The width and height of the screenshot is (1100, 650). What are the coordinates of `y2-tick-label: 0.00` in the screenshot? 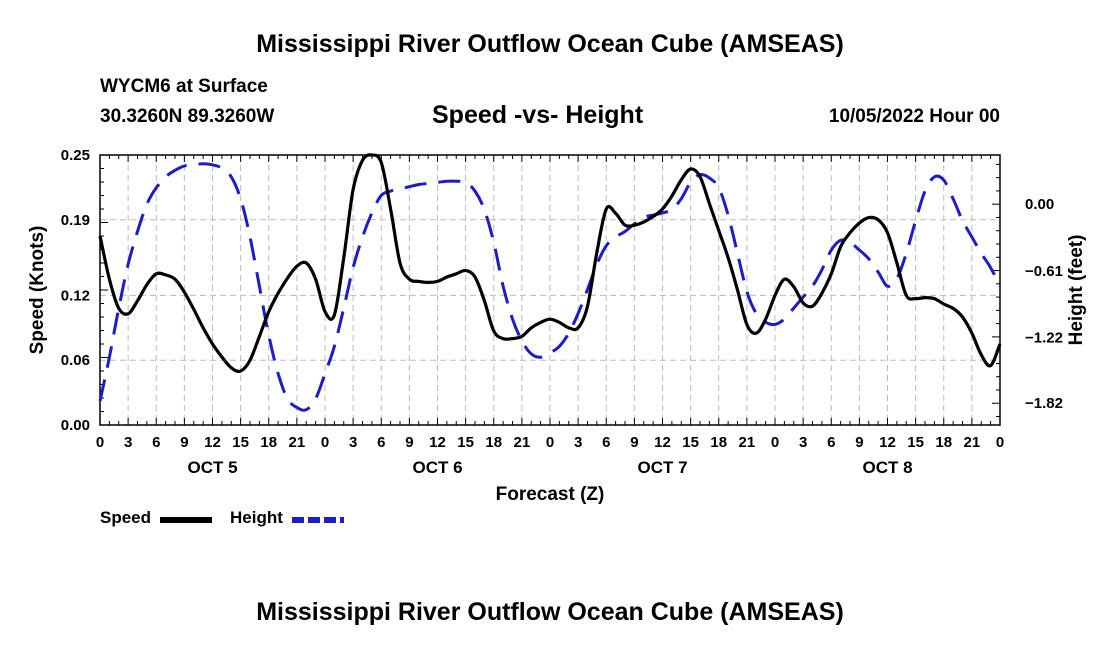 It's located at (1039, 204).